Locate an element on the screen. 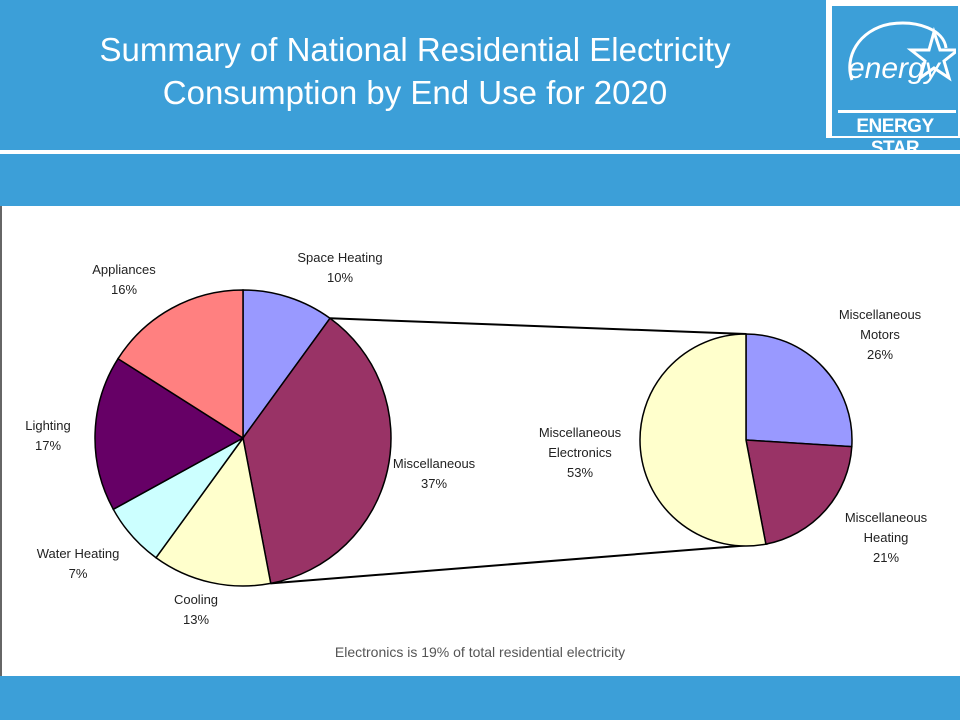  main-pie-label-3: Water Heating 7% is located at coordinates (78, 563).